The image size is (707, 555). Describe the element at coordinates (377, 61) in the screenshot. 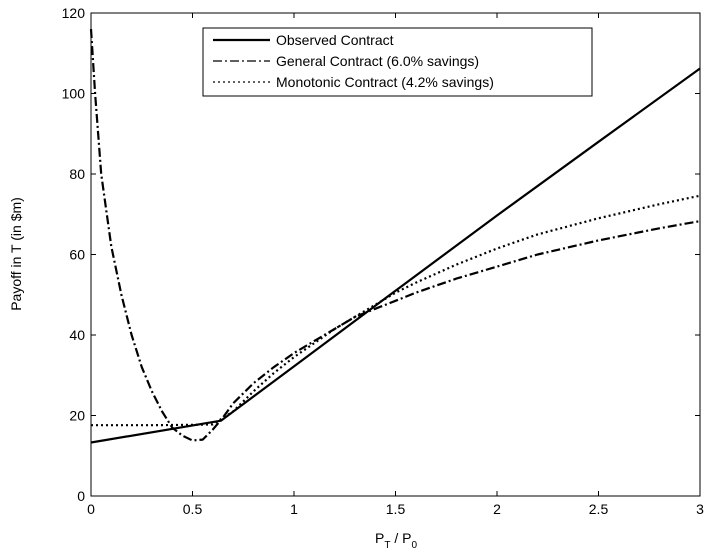

I see `legend-label: General Contract (6.0% savings)` at that location.